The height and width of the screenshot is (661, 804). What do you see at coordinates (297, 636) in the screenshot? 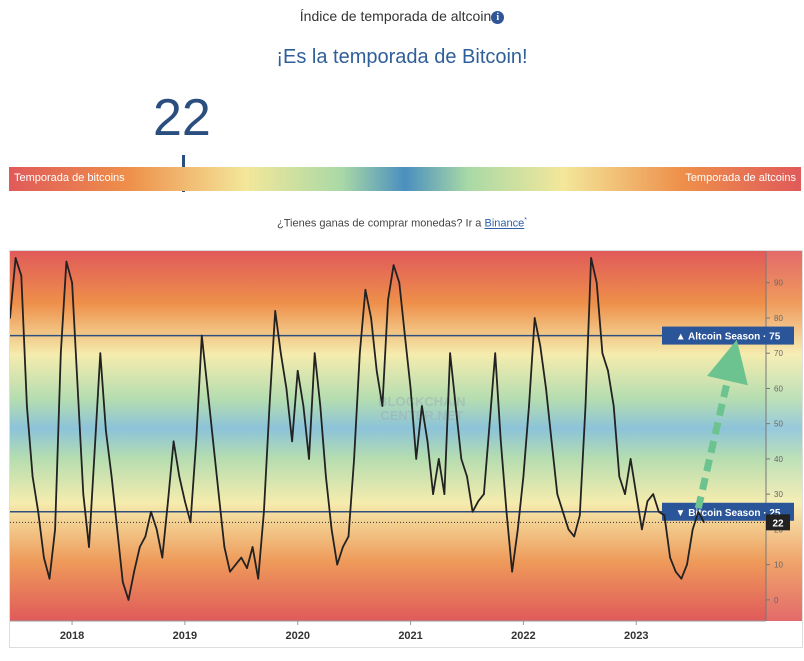
I see `x-tick-label: 2020` at bounding box center [297, 636].